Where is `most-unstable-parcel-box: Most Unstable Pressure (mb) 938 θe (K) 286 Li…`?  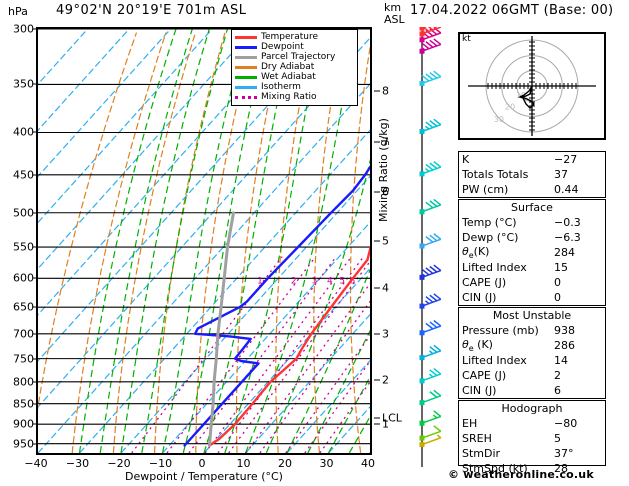
most-unstable-parcel-box: Most Unstable Pressure (mb) 938 θe (K) 286 Li… is located at coordinates (532, 353).